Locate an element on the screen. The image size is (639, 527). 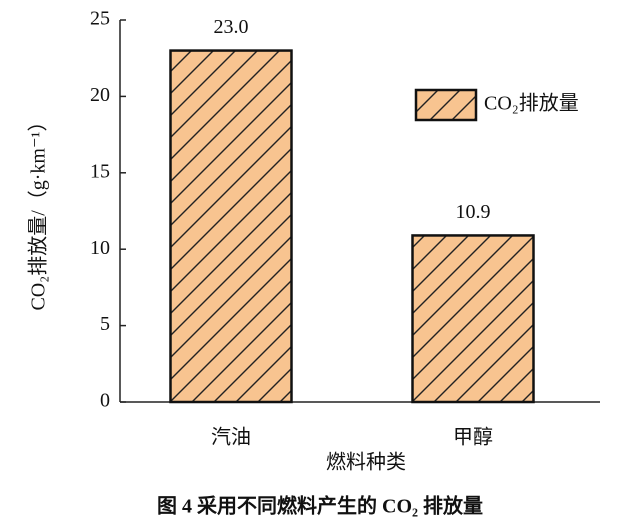
y-tick-label: 10 is located at coordinates (100, 248).